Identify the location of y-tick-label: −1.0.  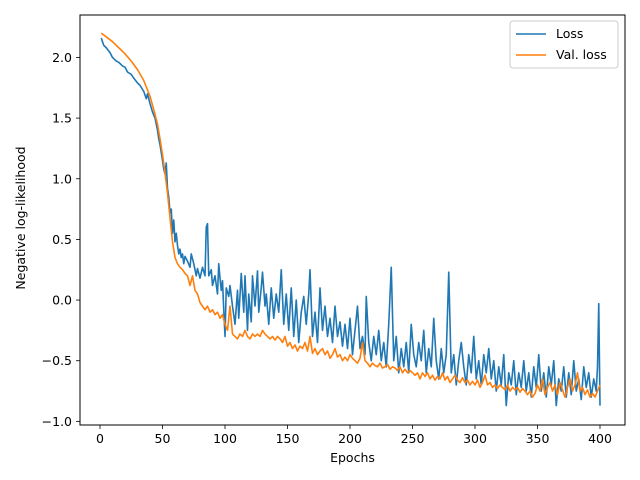
(57, 421).